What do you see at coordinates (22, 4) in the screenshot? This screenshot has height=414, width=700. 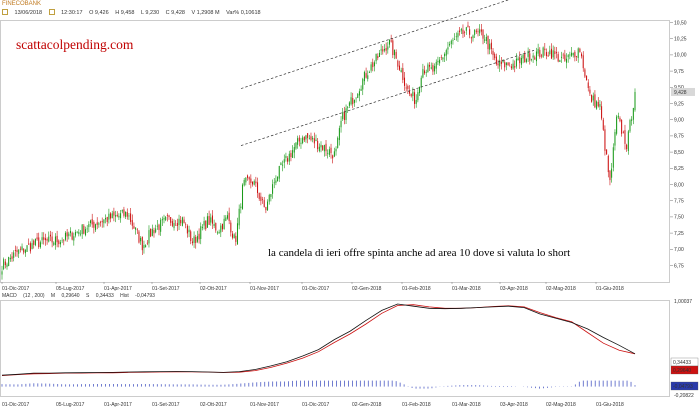 I see `symbol-label: FINECOBANK` at bounding box center [22, 4].